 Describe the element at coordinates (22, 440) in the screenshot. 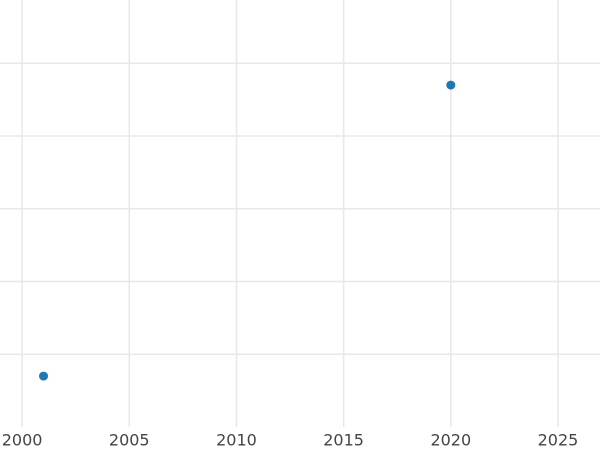

I see `x-tick-label: 2000` at that location.